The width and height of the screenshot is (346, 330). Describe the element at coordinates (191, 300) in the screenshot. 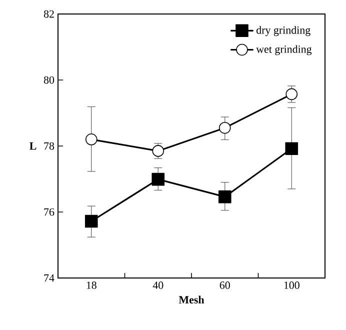

I see `x-axis-title: Mesh` at that location.